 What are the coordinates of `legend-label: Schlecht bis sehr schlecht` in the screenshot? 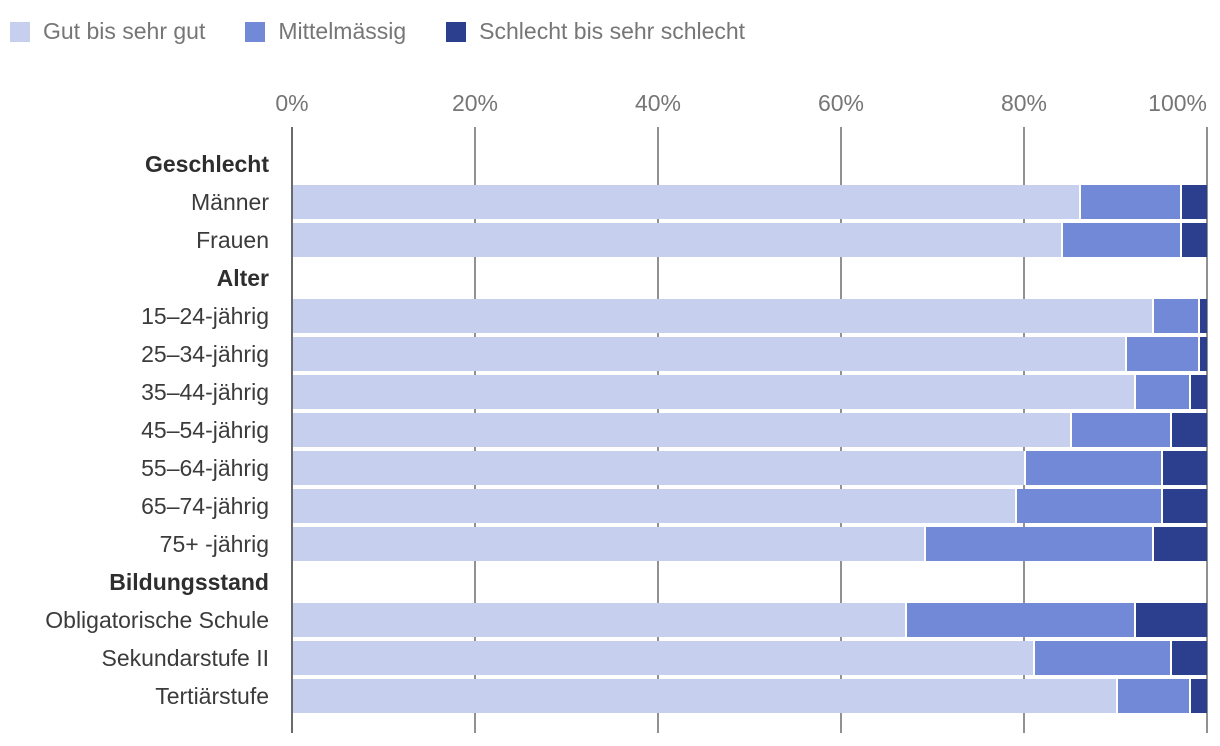 It's located at (612, 31).